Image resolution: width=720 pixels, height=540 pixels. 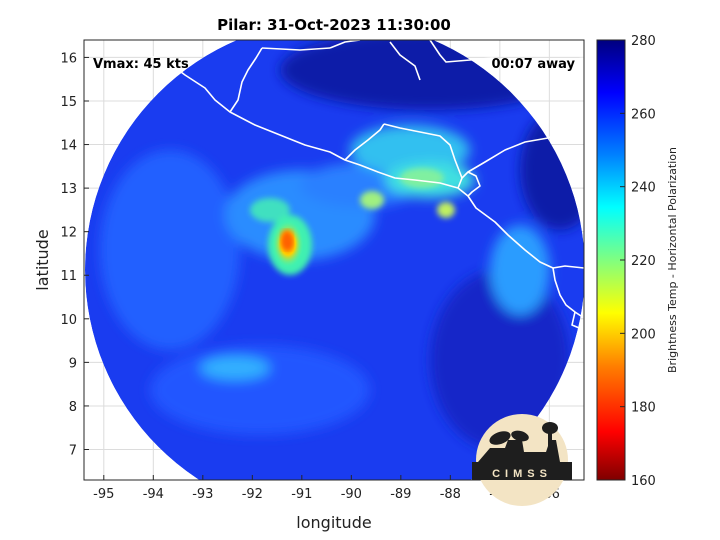 What do you see at coordinates (400, 494) in the screenshot?
I see `x-tick-label: -89` at bounding box center [400, 494].